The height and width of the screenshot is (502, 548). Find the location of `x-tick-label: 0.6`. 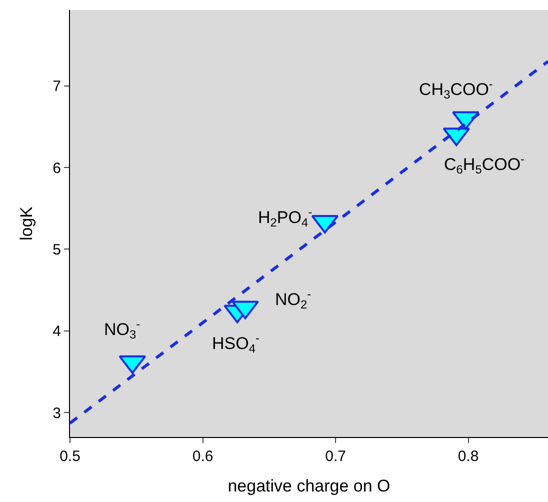

x-tick-label: 0.6 is located at coordinates (203, 456).